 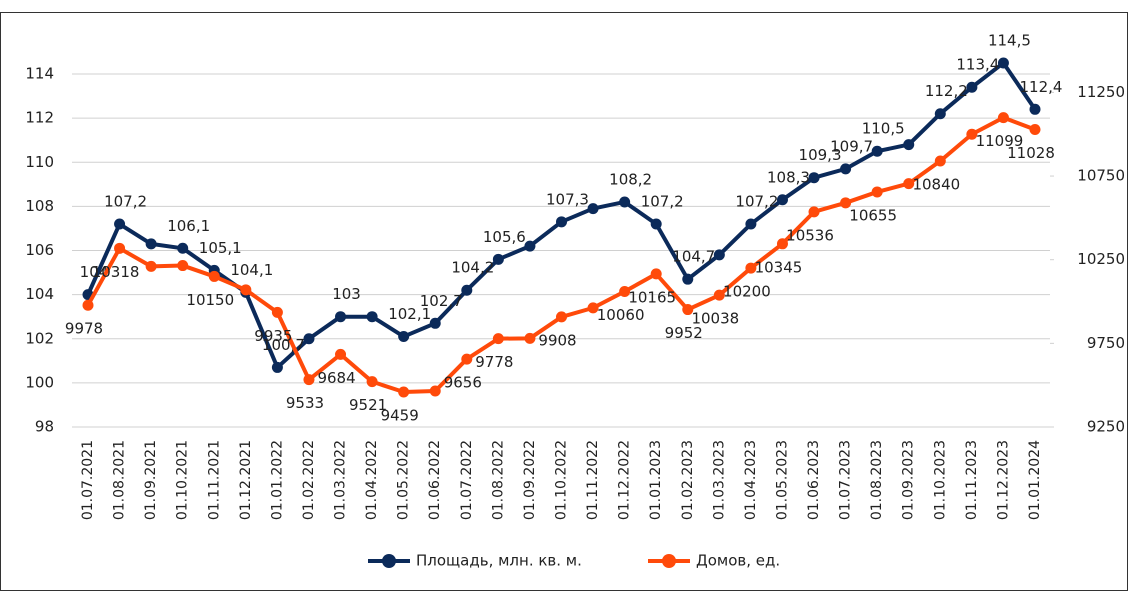 I want to click on y2-tick-label: 11250, so click(x=1101, y=92).